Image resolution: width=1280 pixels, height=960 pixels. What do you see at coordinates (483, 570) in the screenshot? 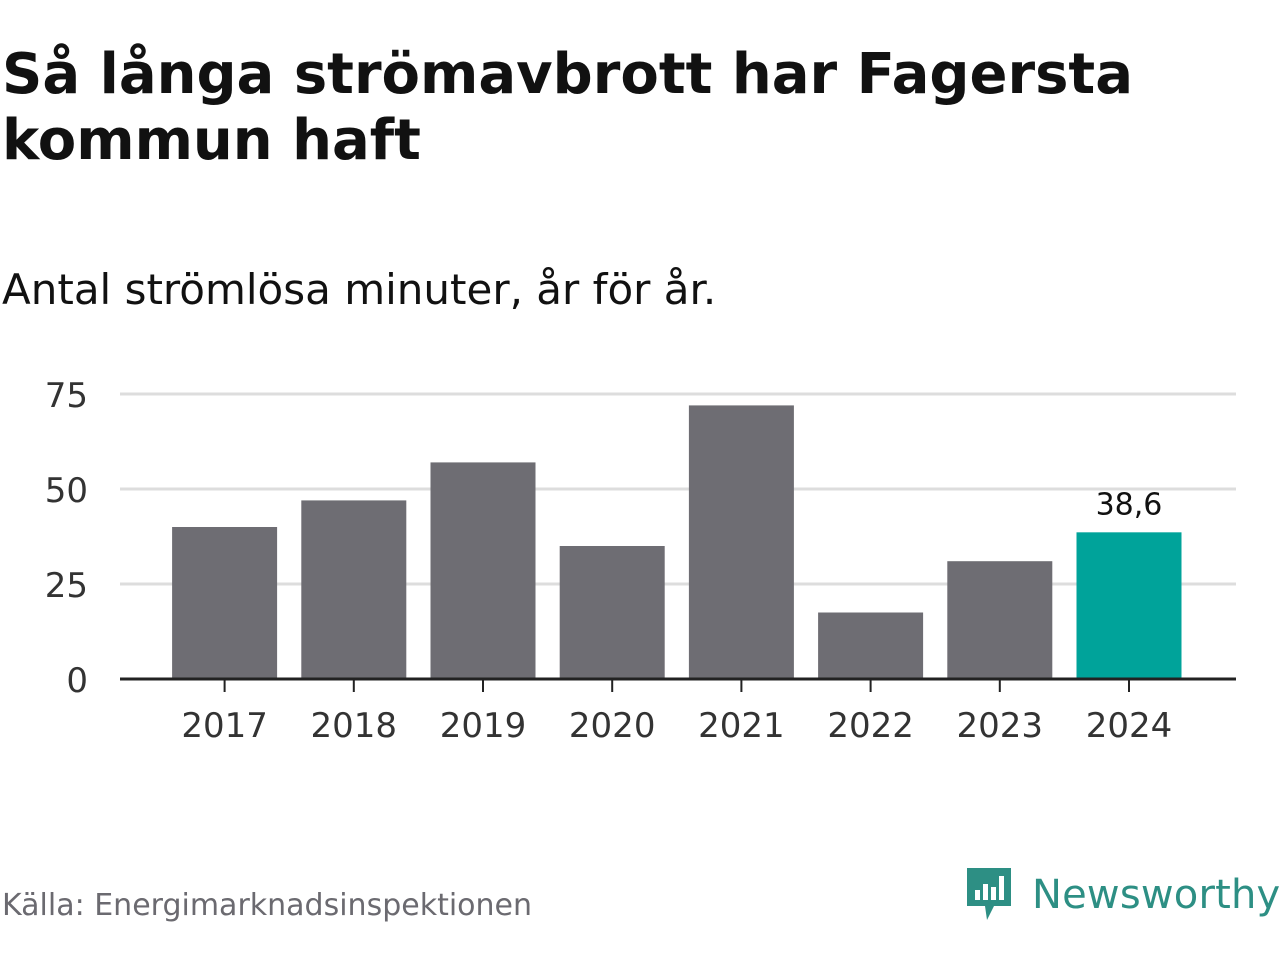
I see `bar-2019` at bounding box center [483, 570].